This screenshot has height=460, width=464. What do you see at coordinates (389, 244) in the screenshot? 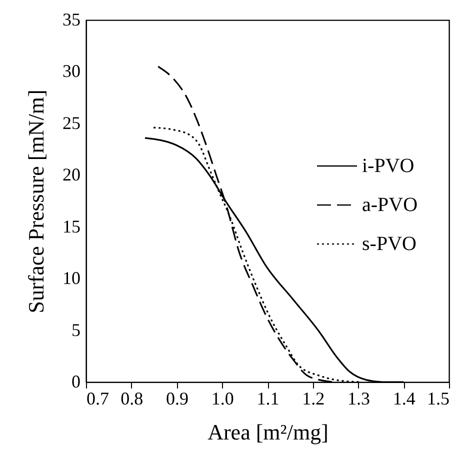
I see `legend-label: s-PVO` at bounding box center [389, 244].